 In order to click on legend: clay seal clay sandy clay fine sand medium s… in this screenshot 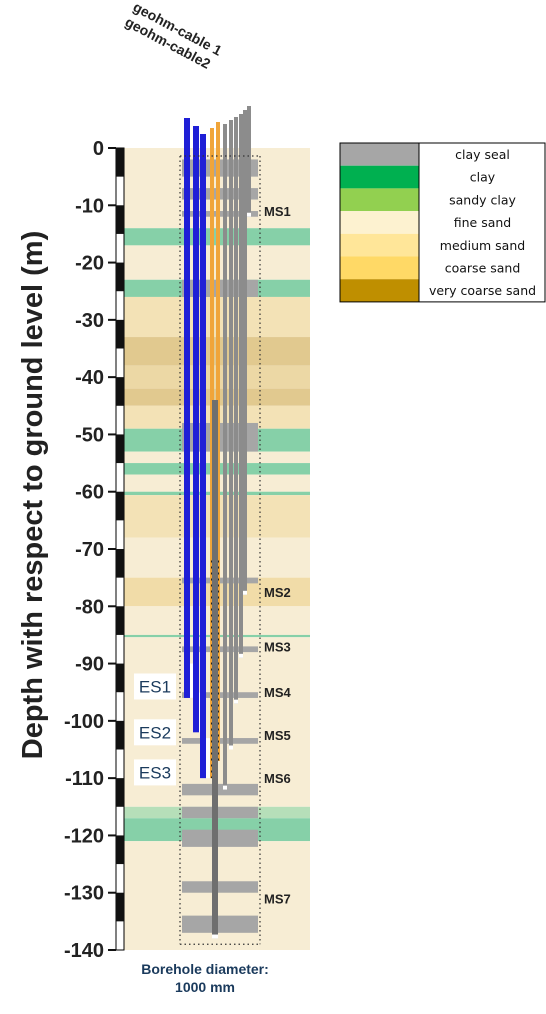, I will do `click(442, 222)`.